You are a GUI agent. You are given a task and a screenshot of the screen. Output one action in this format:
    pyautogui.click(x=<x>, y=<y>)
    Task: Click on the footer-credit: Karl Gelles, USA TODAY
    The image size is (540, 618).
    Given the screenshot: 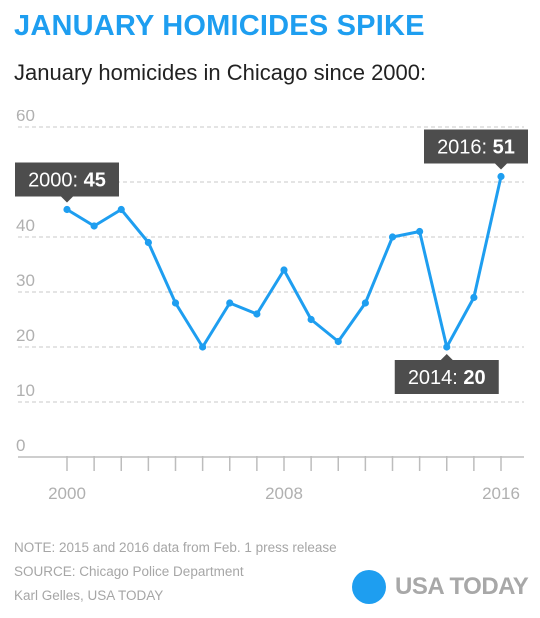 What is the action you would take?
    pyautogui.click(x=89, y=595)
    